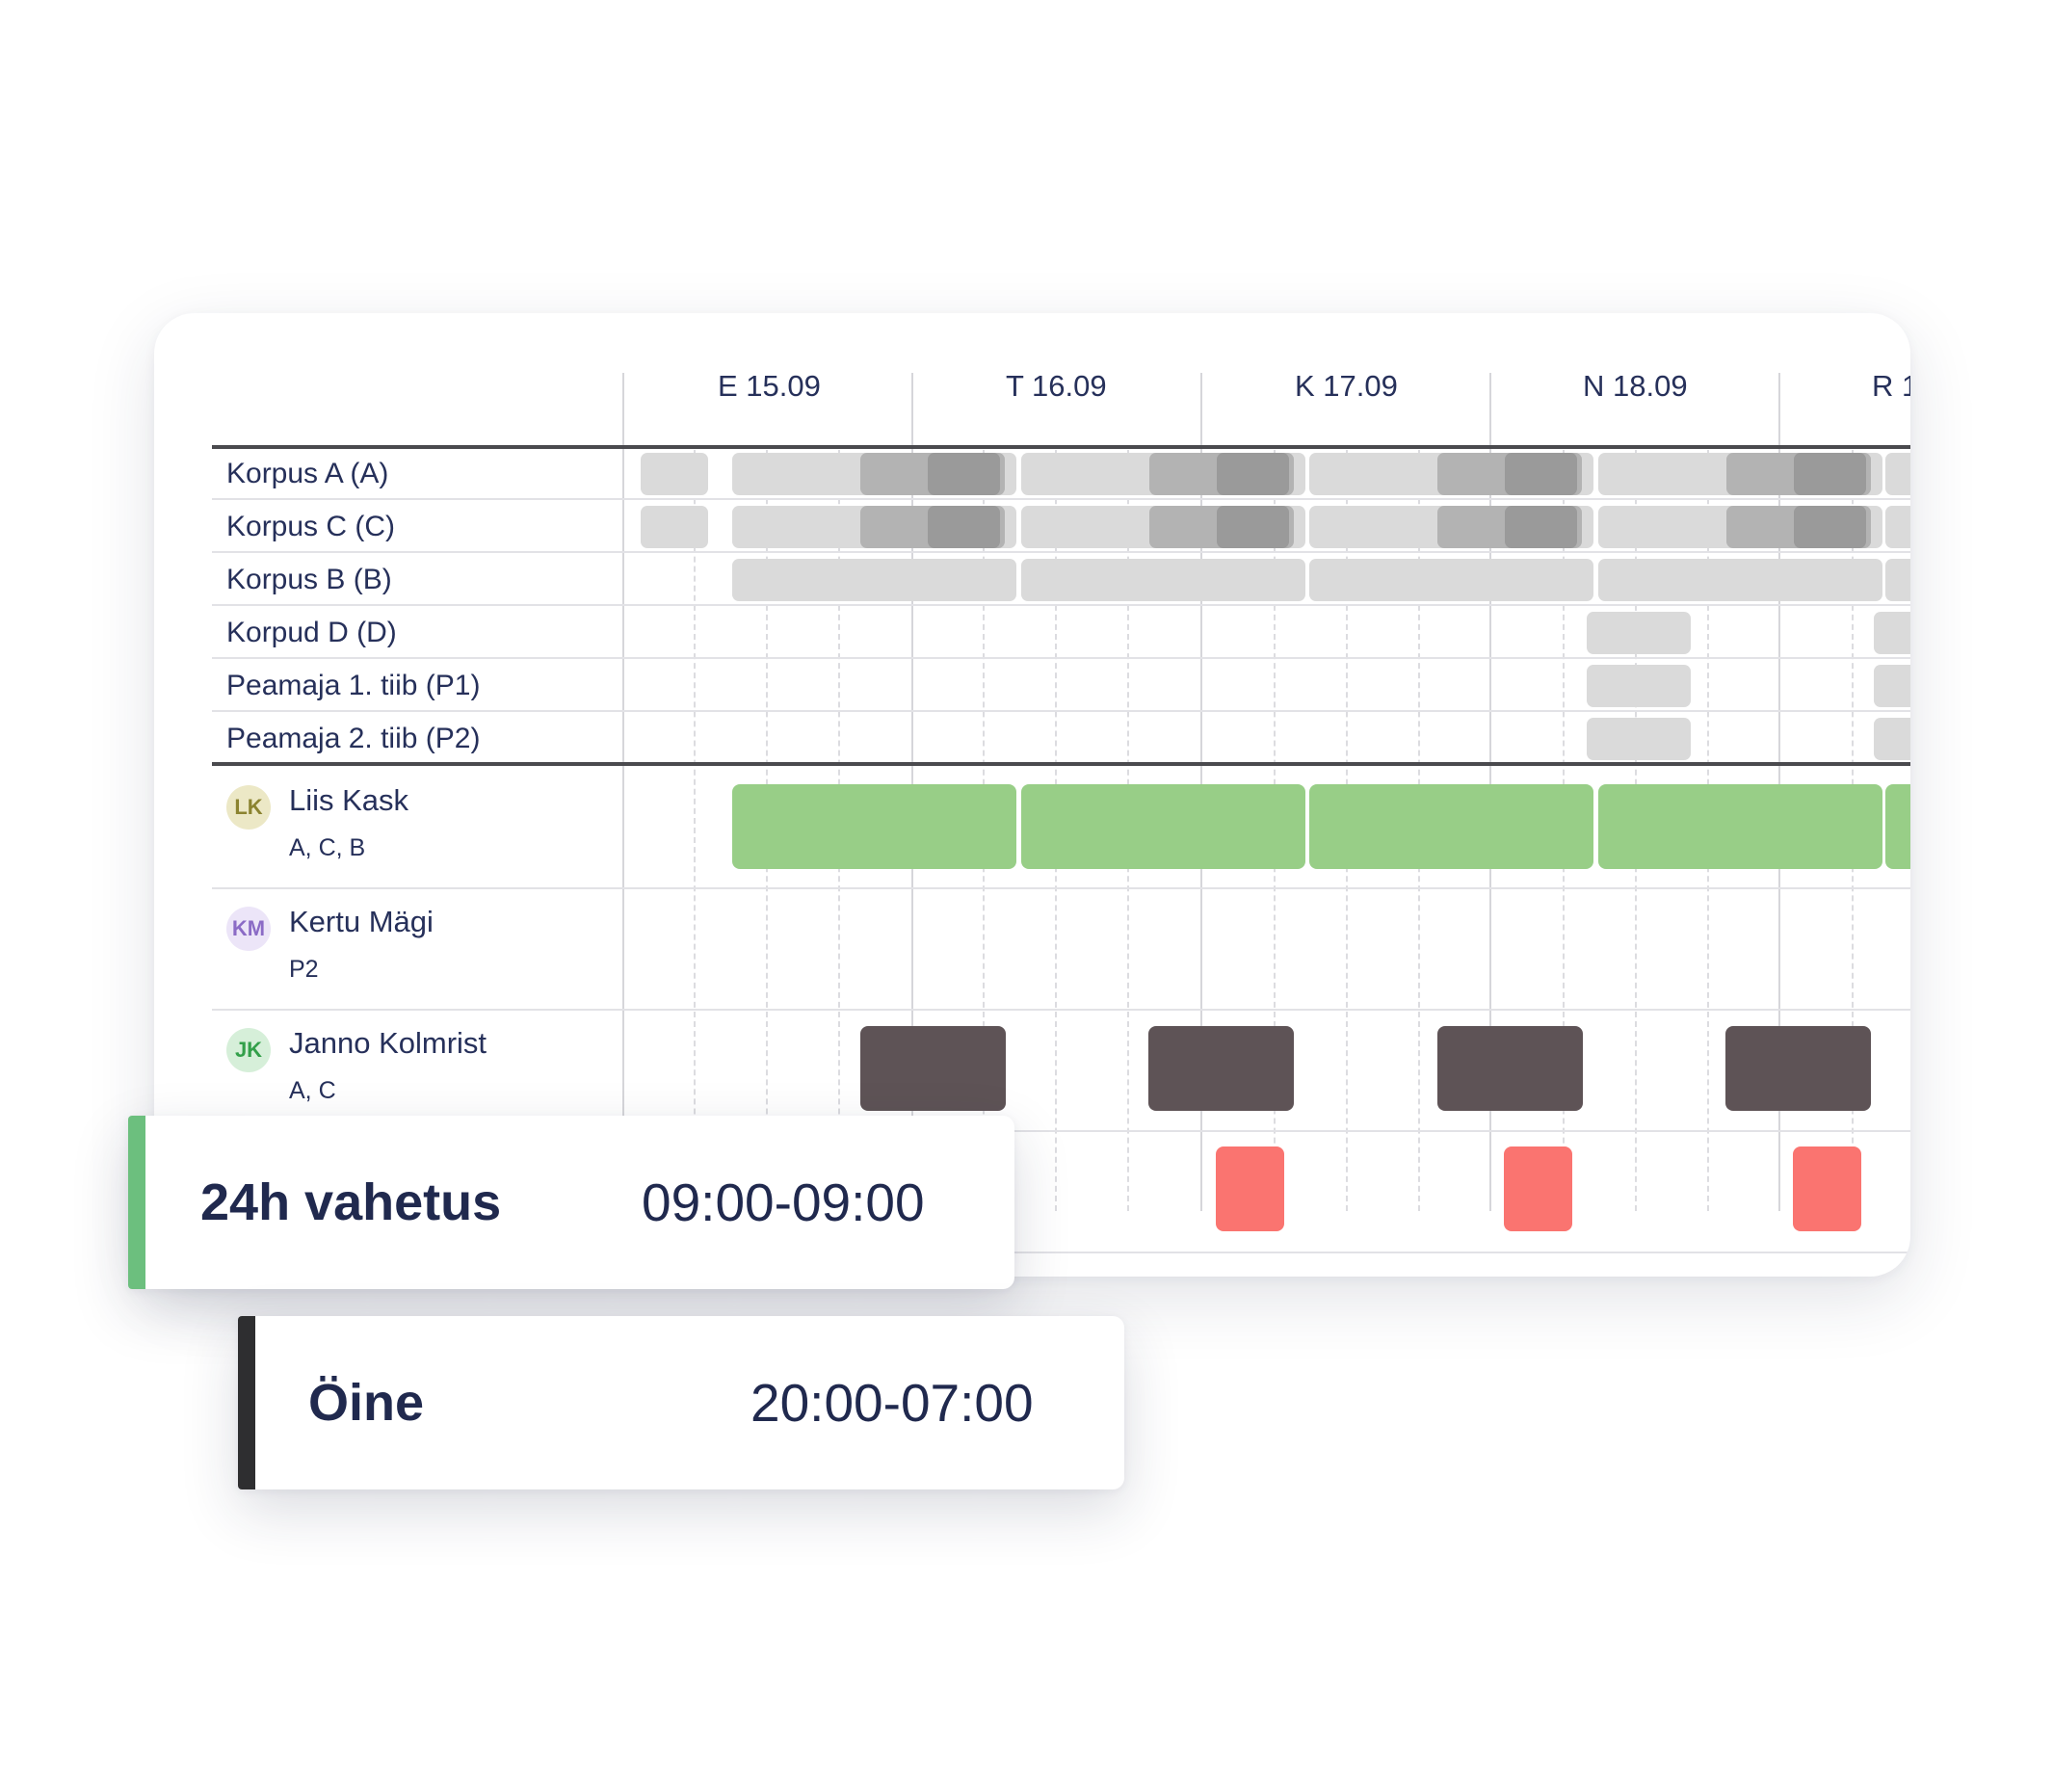 This screenshot has width=2053, height=1792. Describe the element at coordinates (1891, 386) in the screenshot. I see `day-header: R 1` at that location.